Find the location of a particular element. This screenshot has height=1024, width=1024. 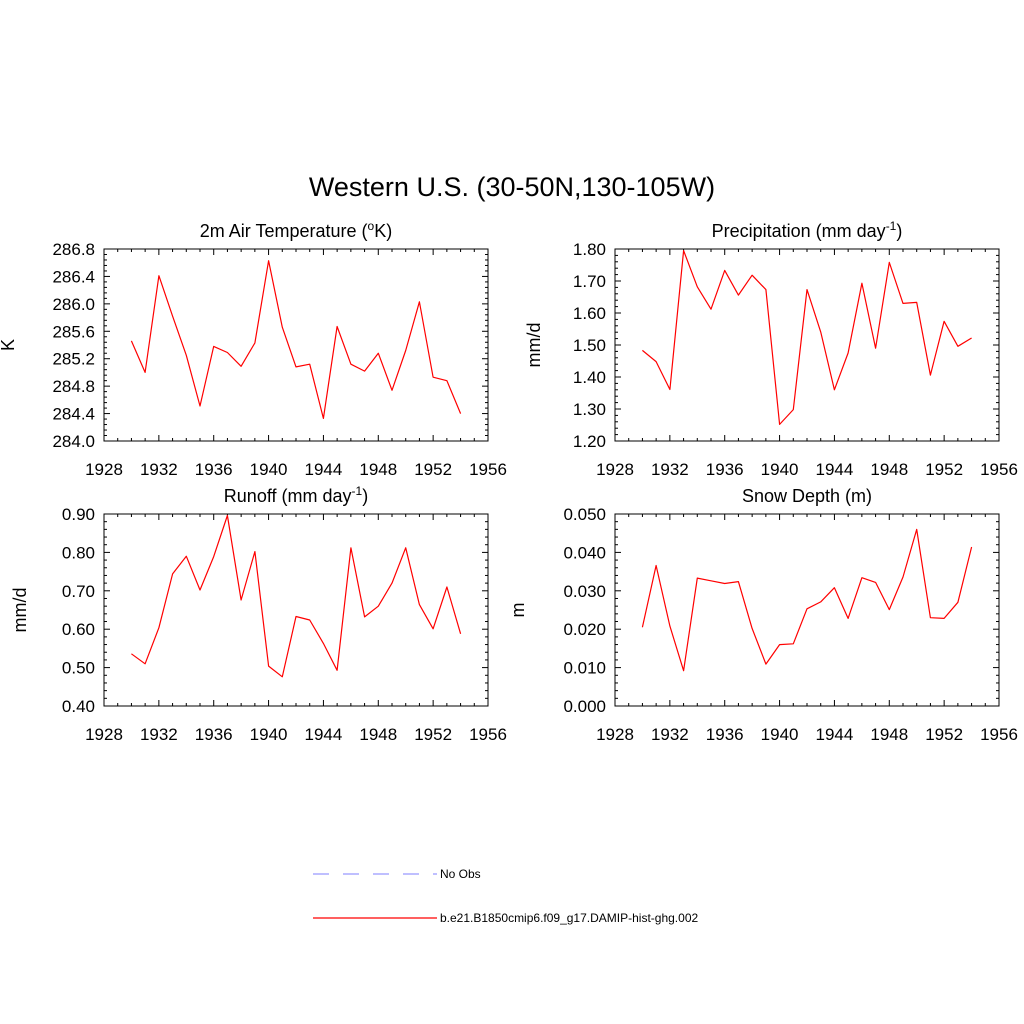

panel-title-text: Snow Depth (m) is located at coordinates (807, 496).